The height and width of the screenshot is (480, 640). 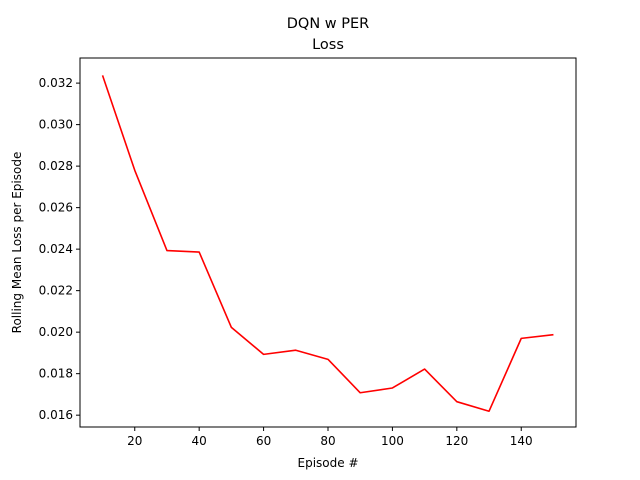 I want to click on y-tick-label: 0.024, so click(x=56, y=249).